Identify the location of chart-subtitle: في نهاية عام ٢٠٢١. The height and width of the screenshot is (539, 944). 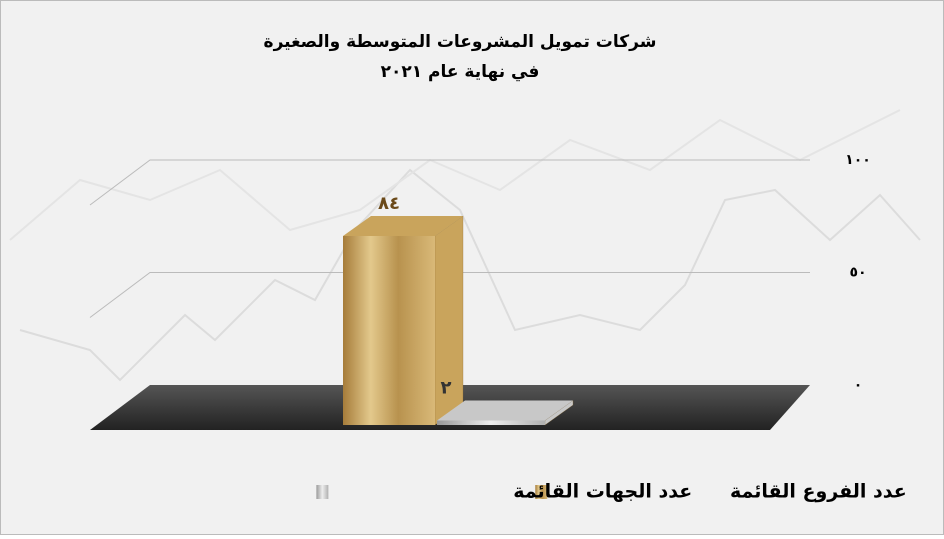
(460, 72).